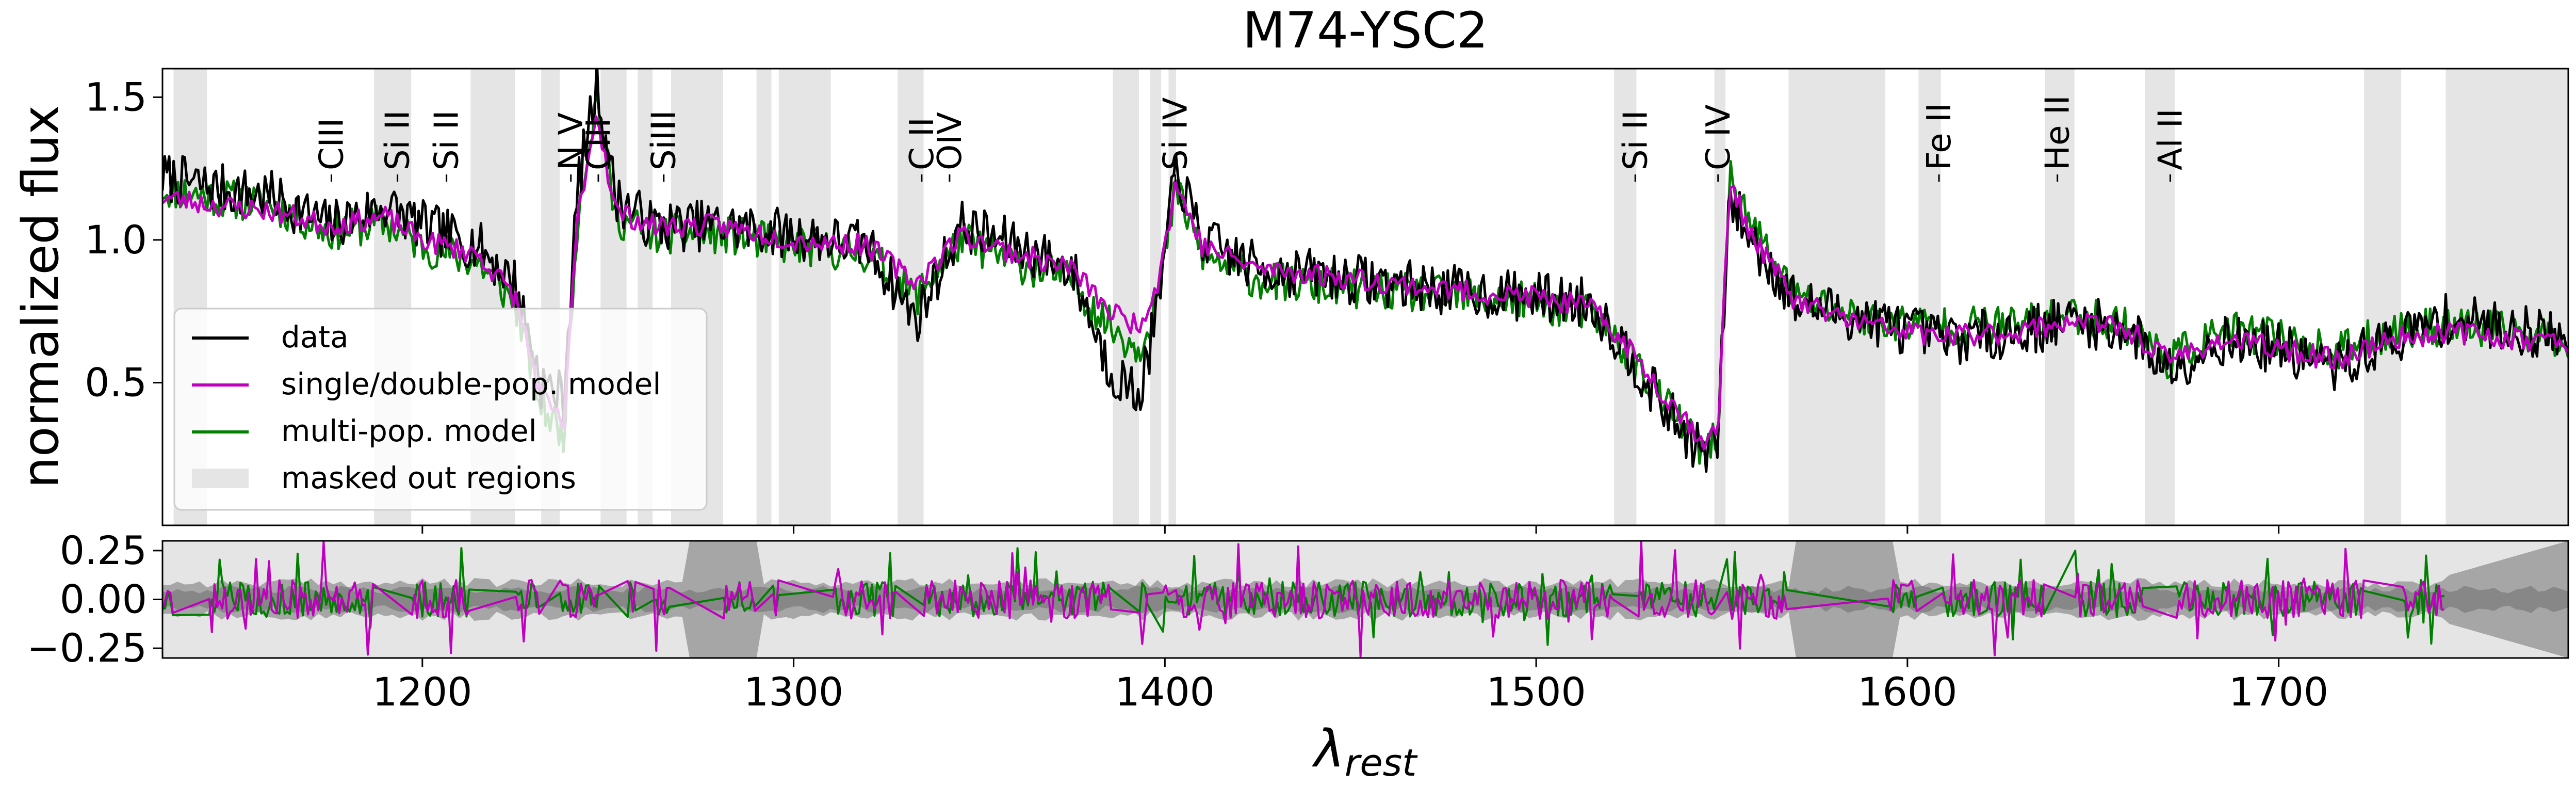  I want to click on line-label-13: He II, so click(2058, 132).